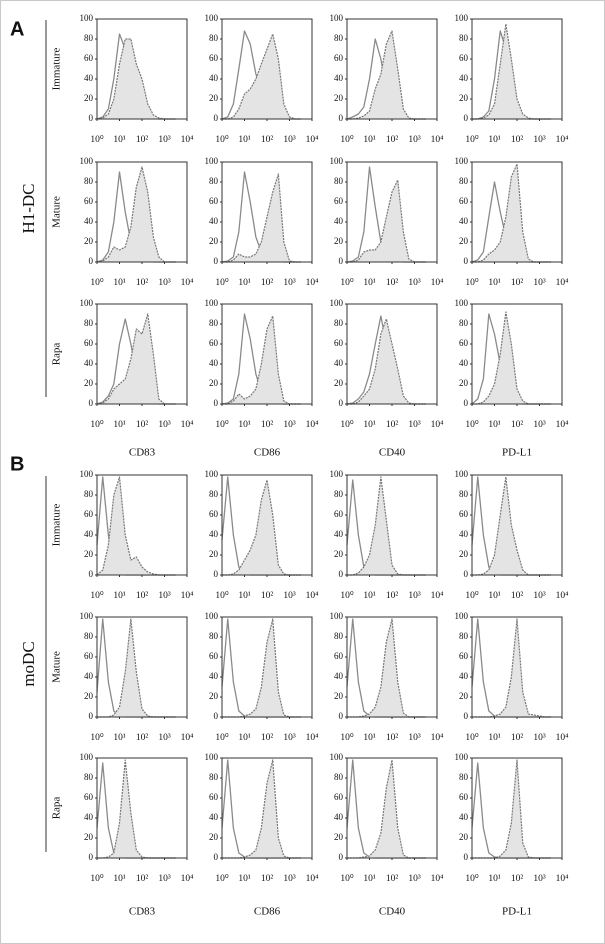 This screenshot has height=944, width=605. Describe the element at coordinates (392, 453) in the screenshot. I see `column-label: CD40` at that location.